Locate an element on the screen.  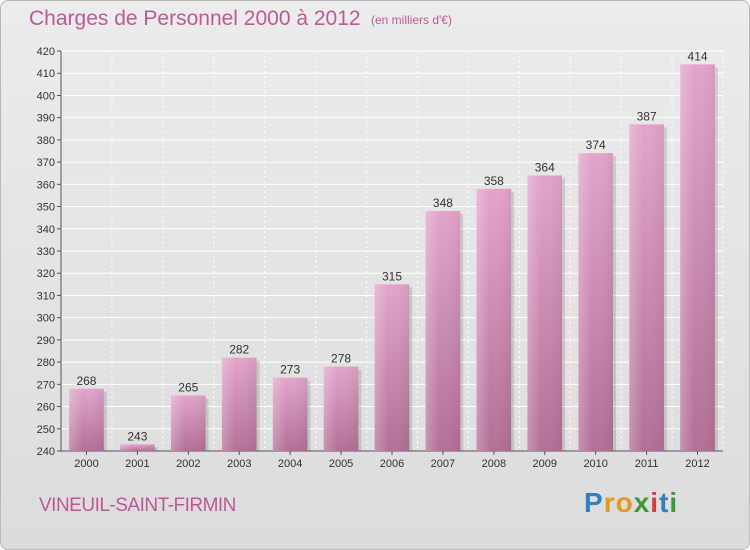
x-tick-label: 2000 is located at coordinates (86, 464).